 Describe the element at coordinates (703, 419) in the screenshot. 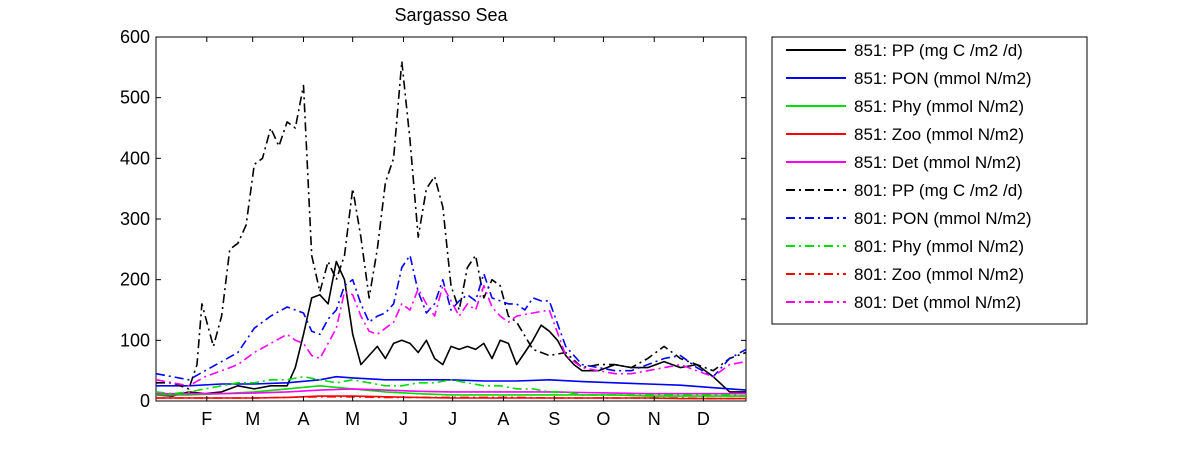

I see `x-tick-label: D` at that location.